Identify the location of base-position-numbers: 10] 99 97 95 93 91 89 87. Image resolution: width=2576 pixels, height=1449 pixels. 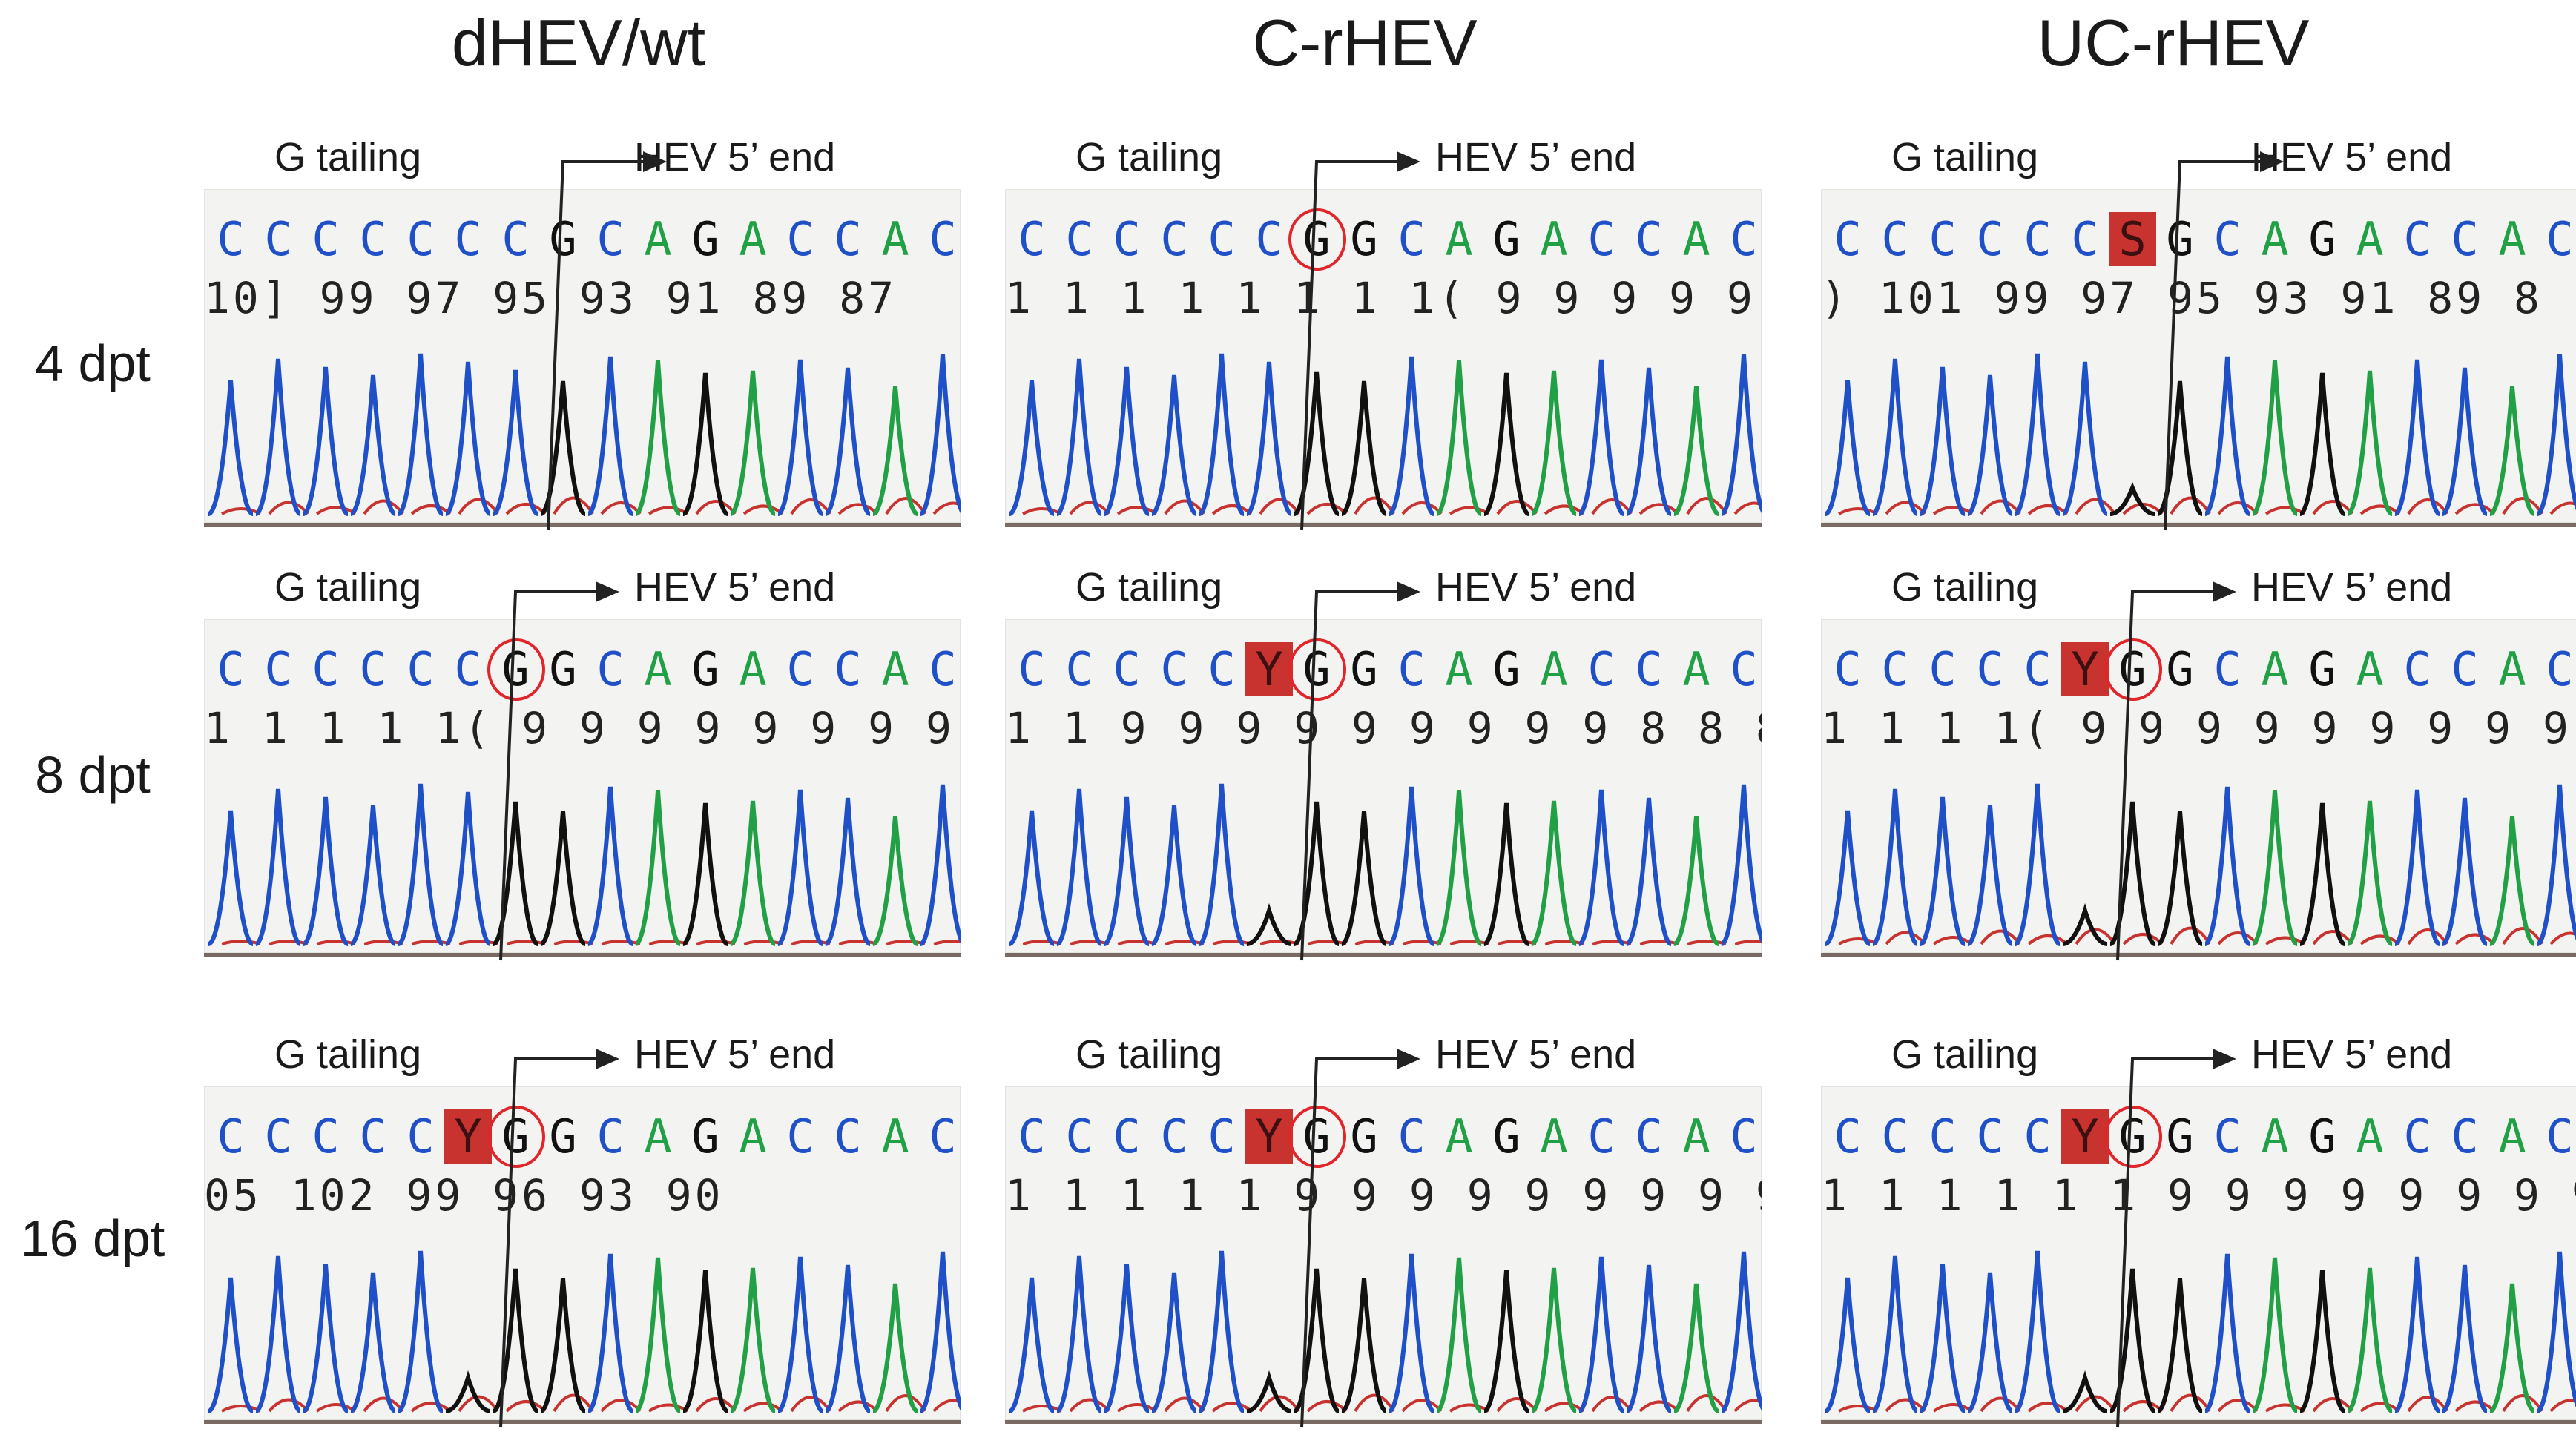
(550, 298).